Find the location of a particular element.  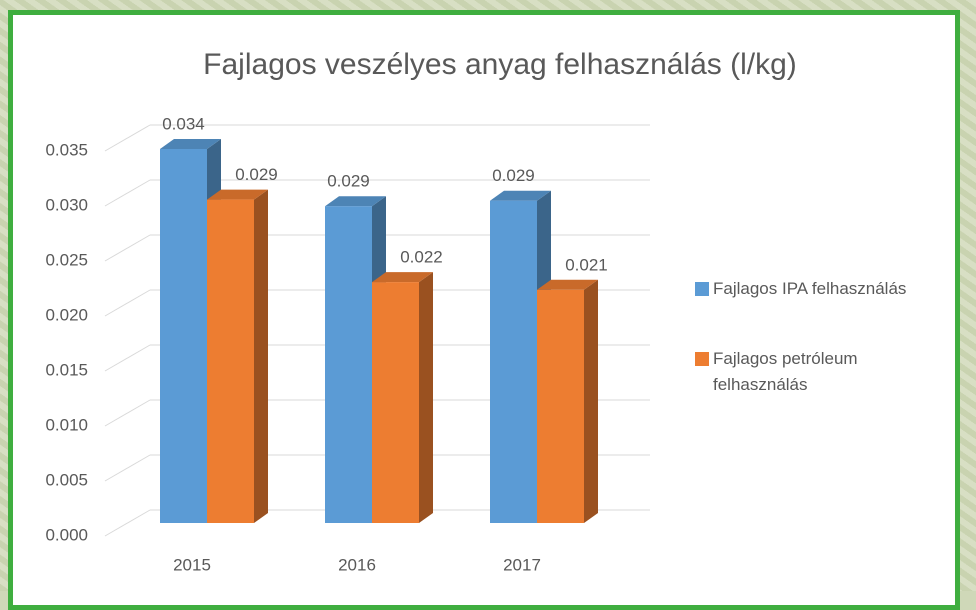

data-label: 0.034 is located at coordinates (183, 123).